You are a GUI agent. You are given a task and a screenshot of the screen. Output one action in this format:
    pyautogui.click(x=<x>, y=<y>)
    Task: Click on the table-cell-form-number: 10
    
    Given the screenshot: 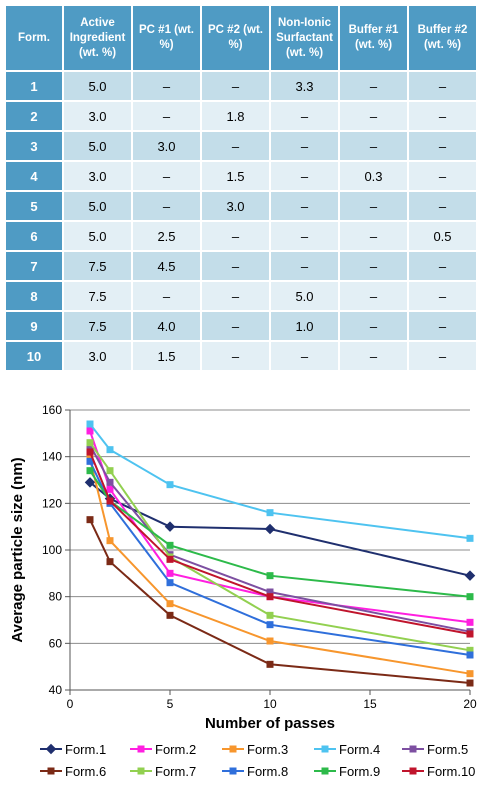 What is the action you would take?
    pyautogui.click(x=34, y=356)
    